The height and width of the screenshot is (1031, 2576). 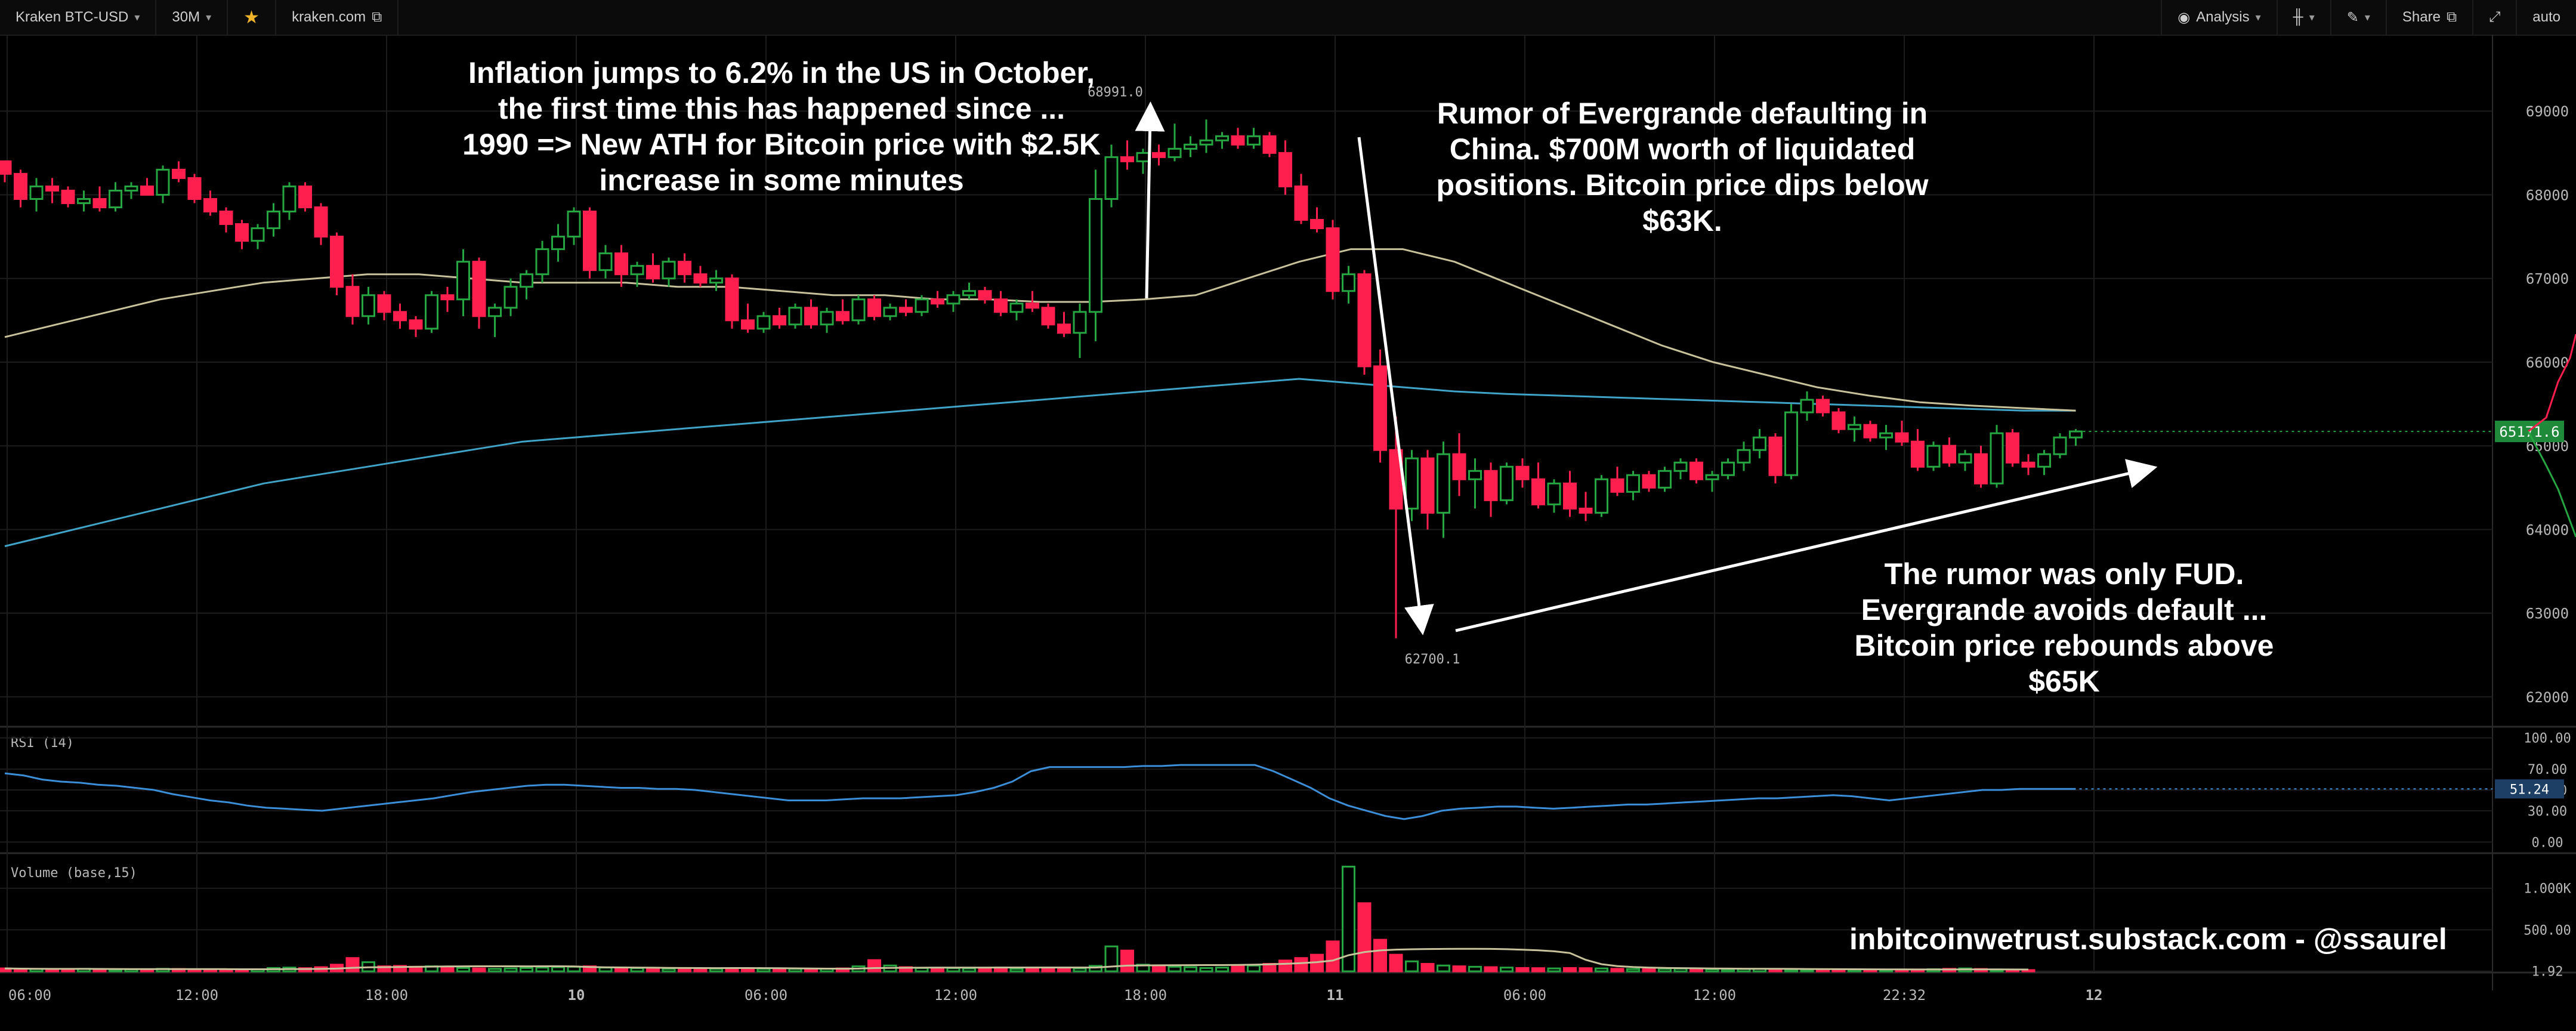 What do you see at coordinates (2546, 17) in the screenshot?
I see `auto-scale-button: auto` at bounding box center [2546, 17].